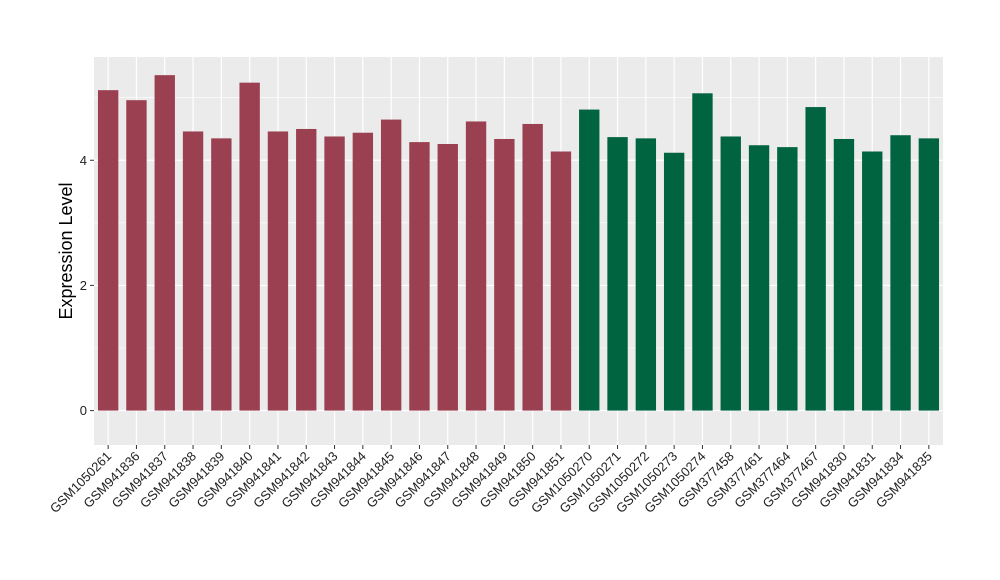 The height and width of the screenshot is (580, 1000). What do you see at coordinates (787, 279) in the screenshot?
I see `bar-GSM377464` at bounding box center [787, 279].